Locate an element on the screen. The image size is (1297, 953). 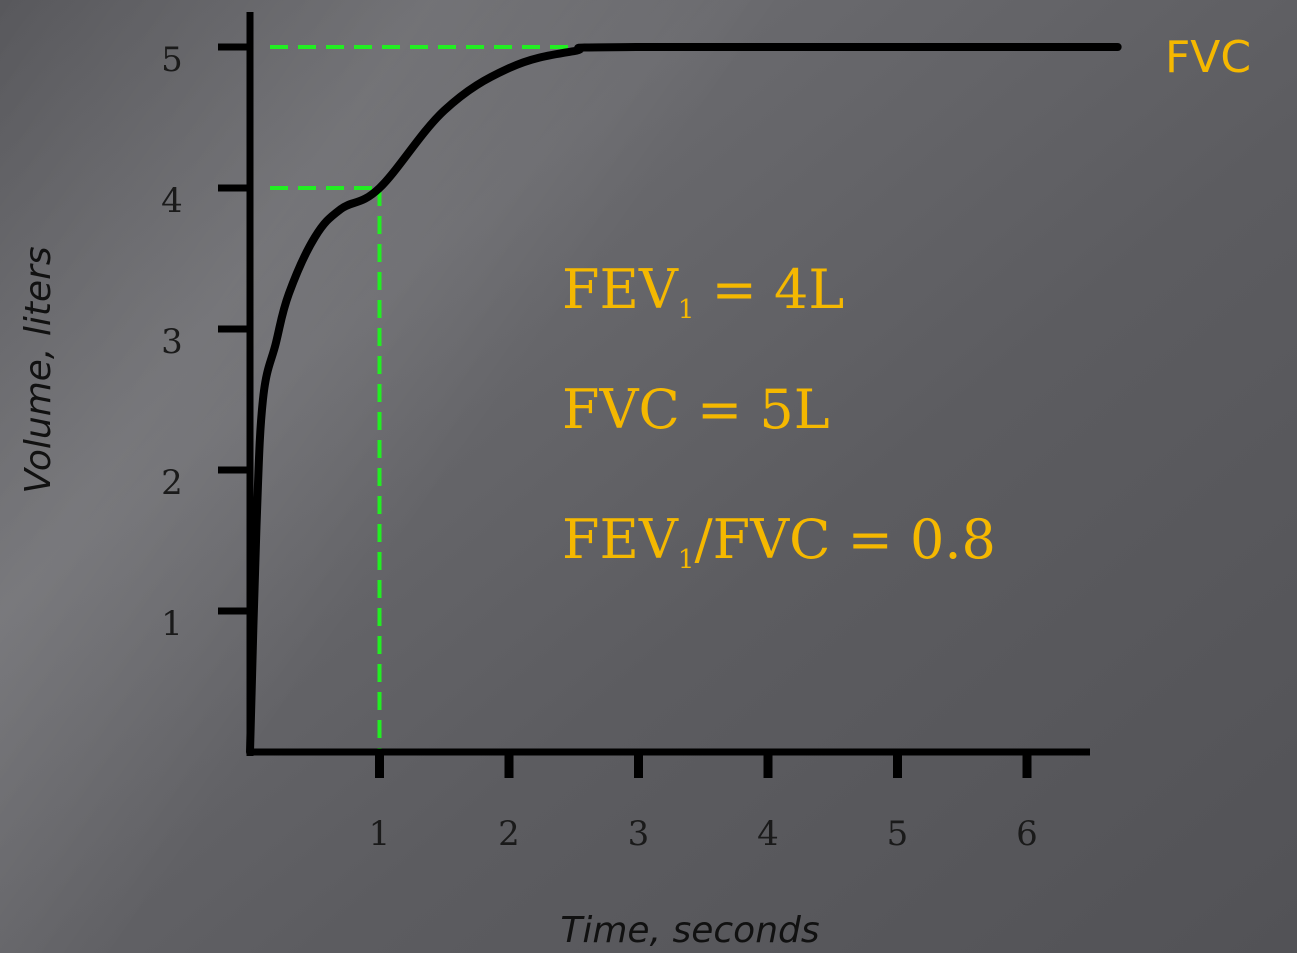
fev1-value: = 4L is located at coordinates (769, 289).